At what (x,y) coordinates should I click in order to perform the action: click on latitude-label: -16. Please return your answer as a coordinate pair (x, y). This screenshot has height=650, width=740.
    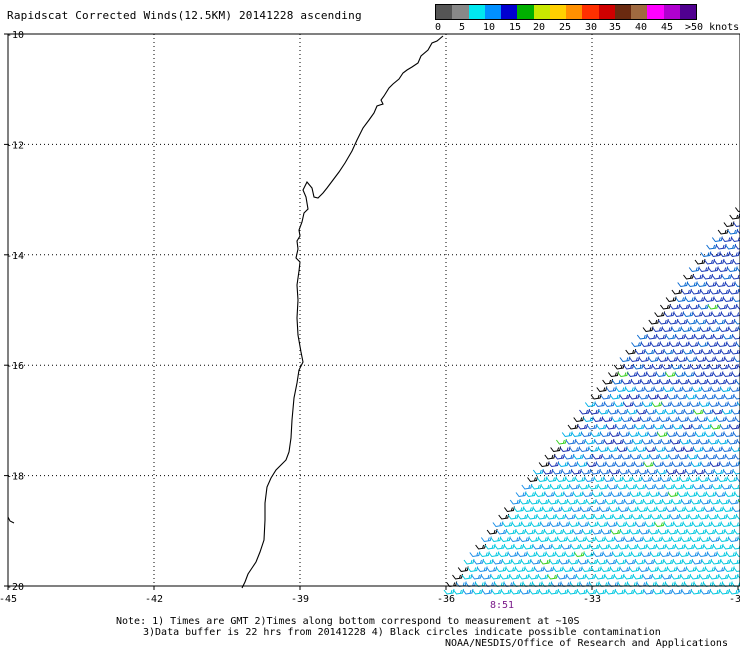
    Looking at the image, I should click on (15, 366).